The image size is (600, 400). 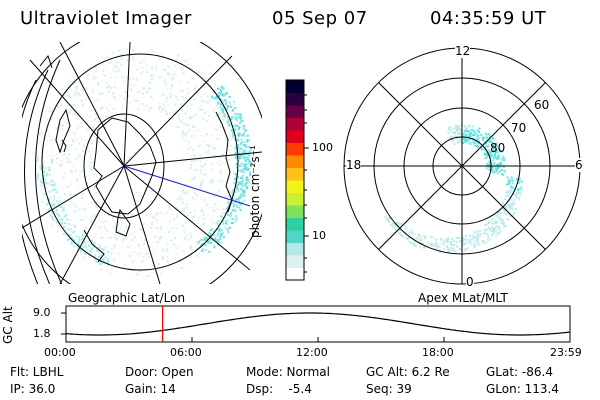 What do you see at coordinates (8, 325) in the screenshot?
I see `altitude-ylabel: GC Alt` at bounding box center [8, 325].